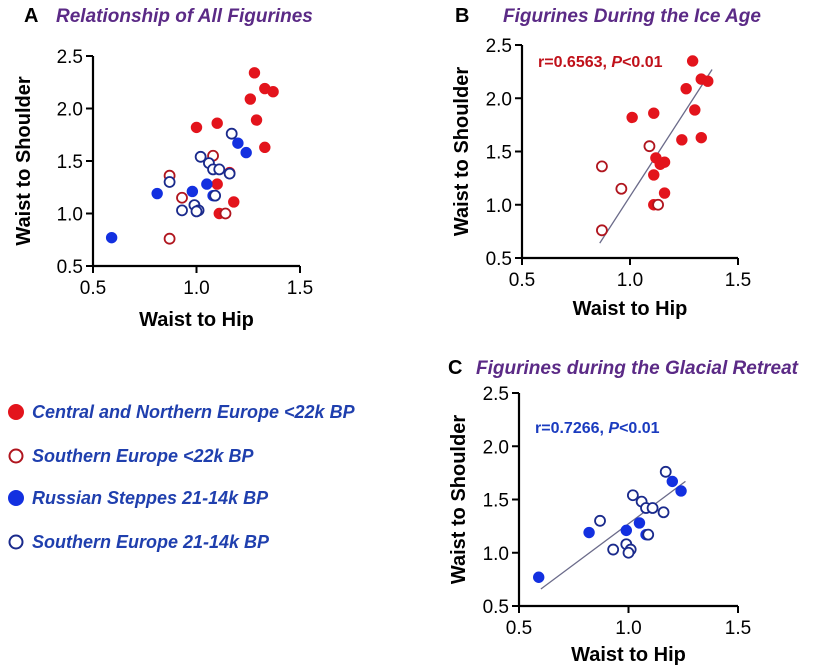  Describe the element at coordinates (613, 535) in the screenshot. I see `regression-line` at that location.